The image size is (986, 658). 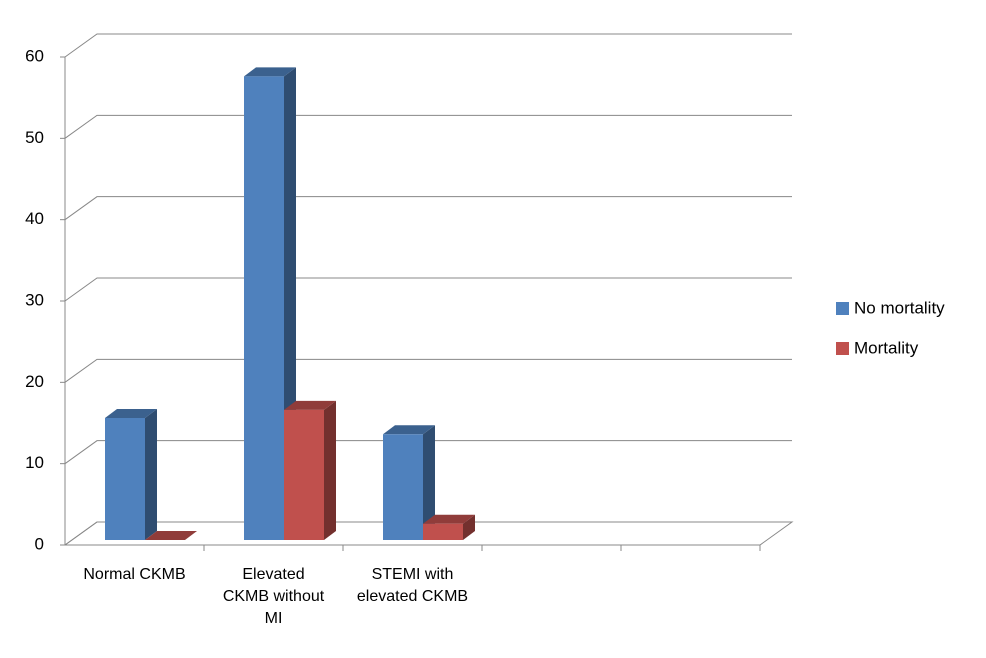 What do you see at coordinates (34, 137) in the screenshot?
I see `y-tick-label: 50` at bounding box center [34, 137].